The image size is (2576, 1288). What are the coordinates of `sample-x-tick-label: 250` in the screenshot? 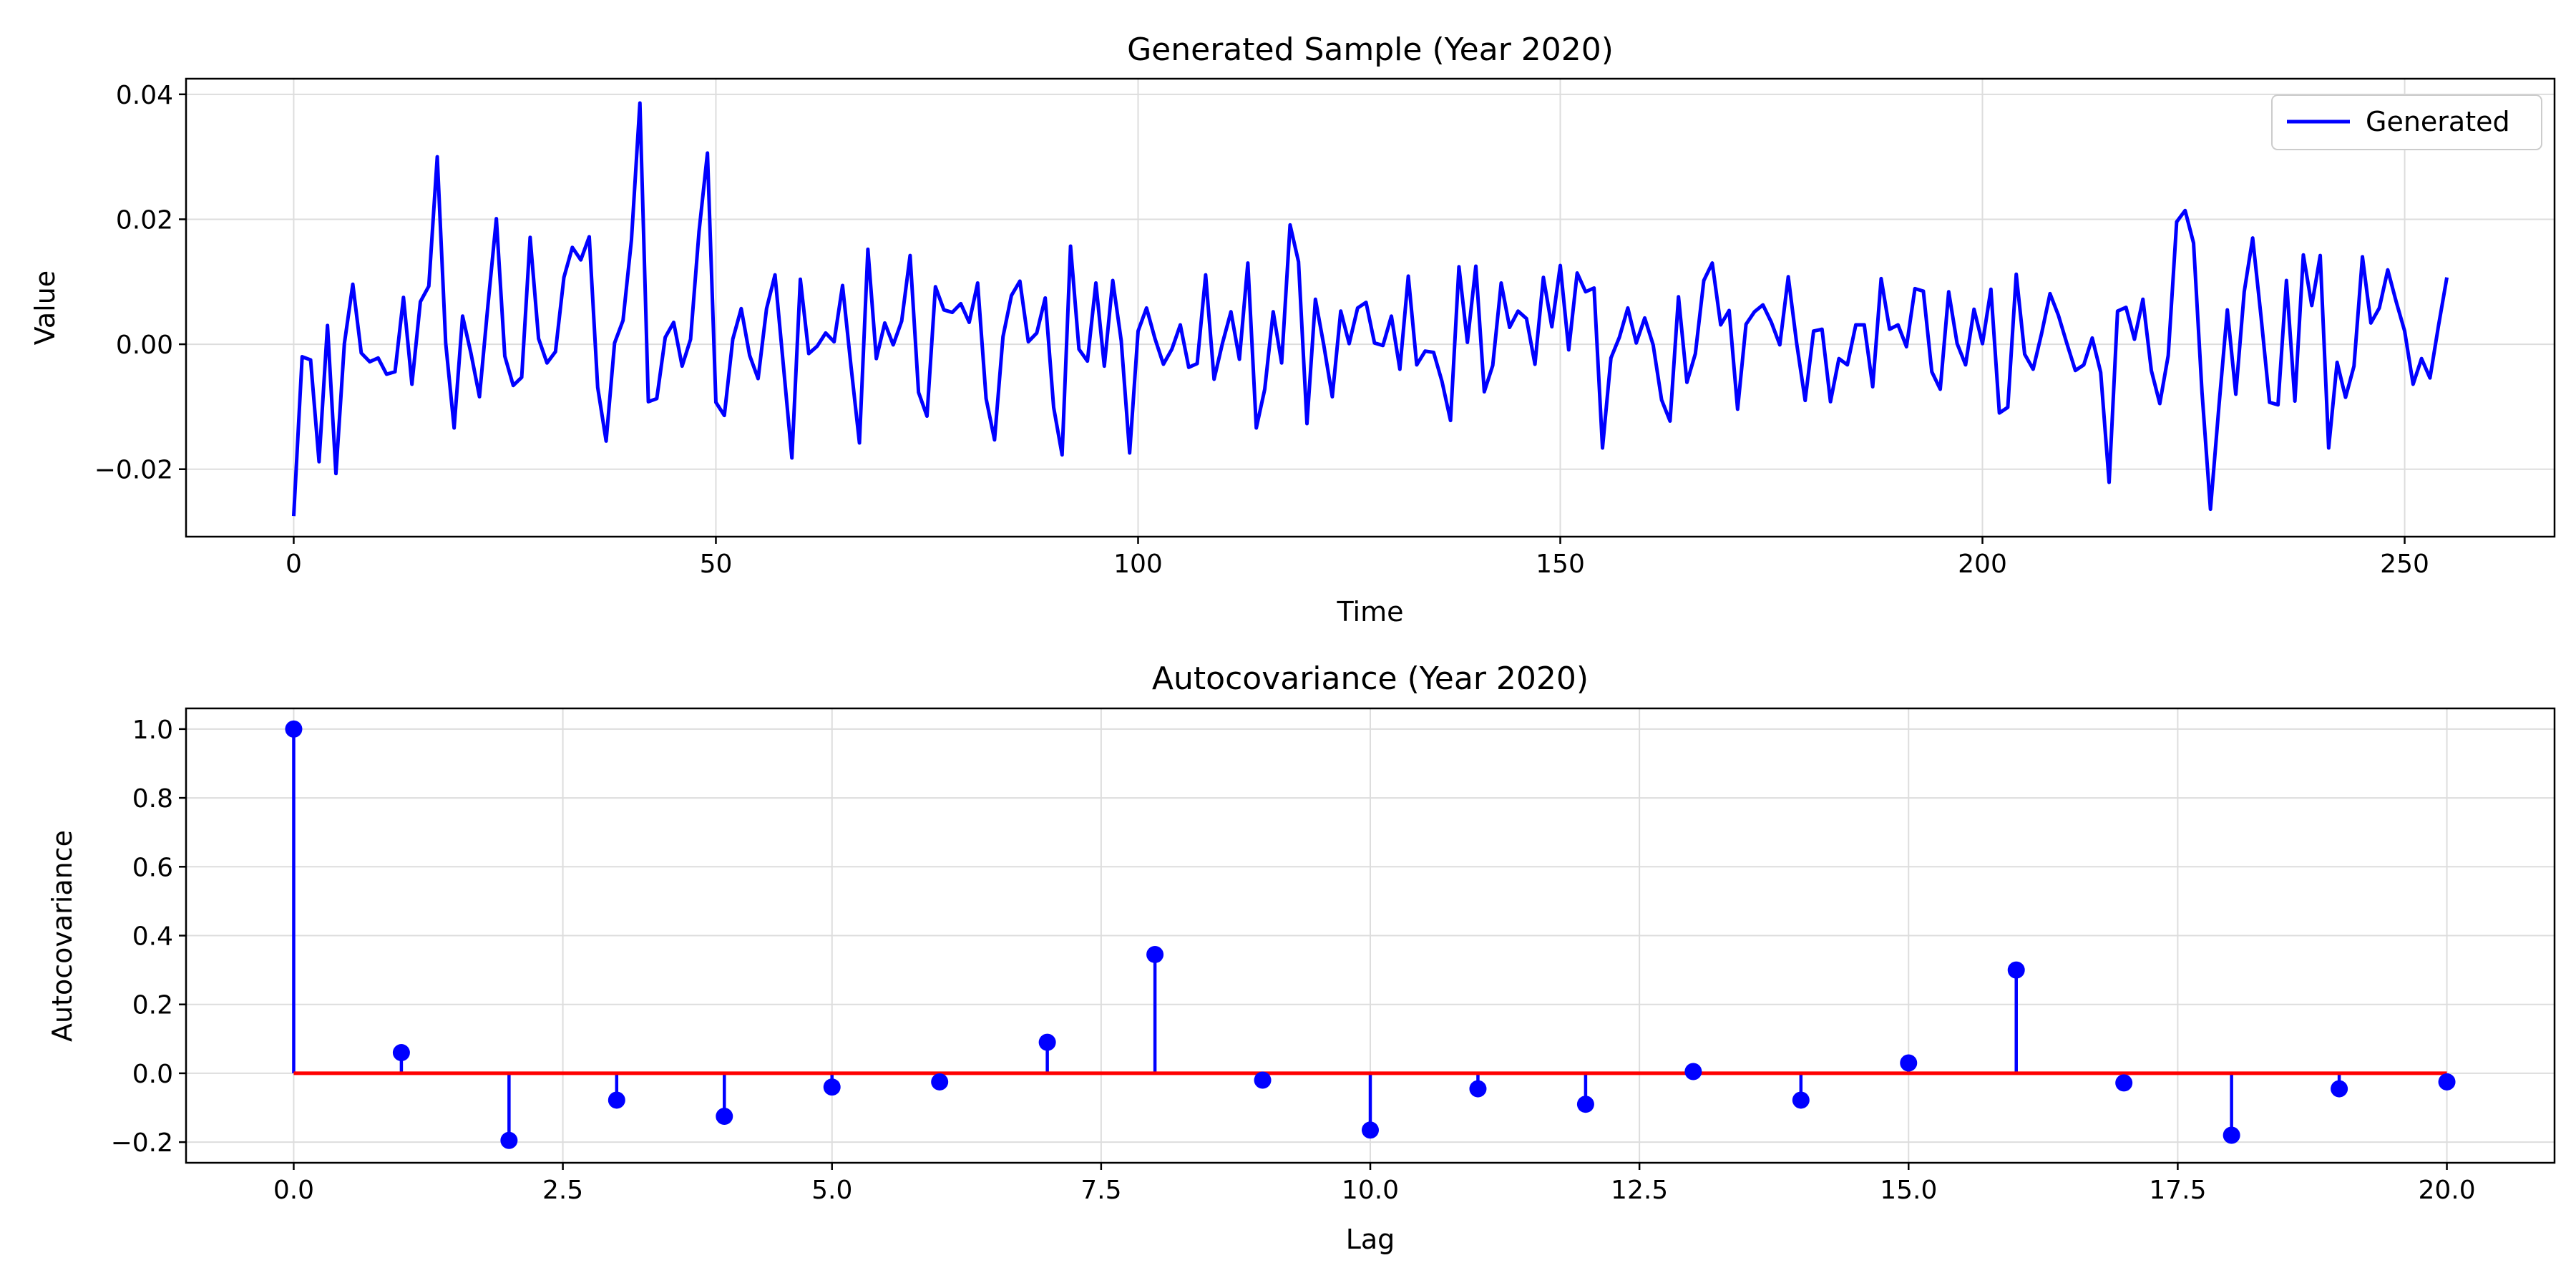 It's located at (2404, 564).